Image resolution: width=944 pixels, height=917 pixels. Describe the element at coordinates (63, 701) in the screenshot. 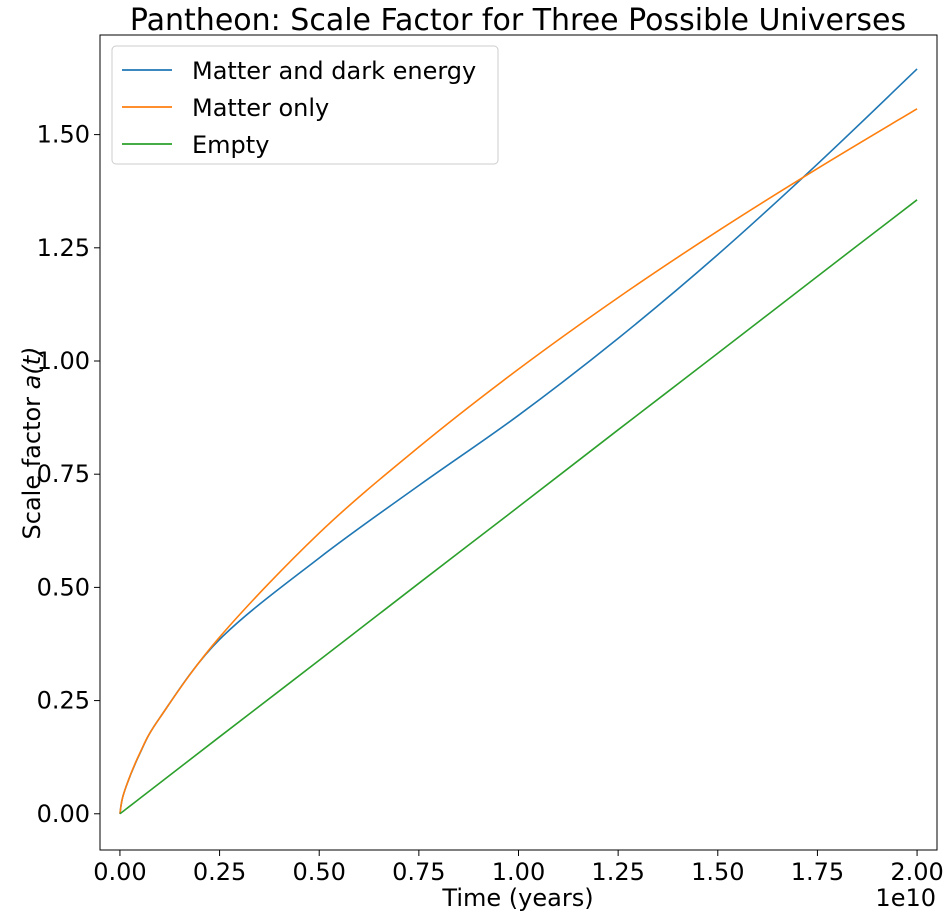

I see `y-tick-label: 0.25` at that location.